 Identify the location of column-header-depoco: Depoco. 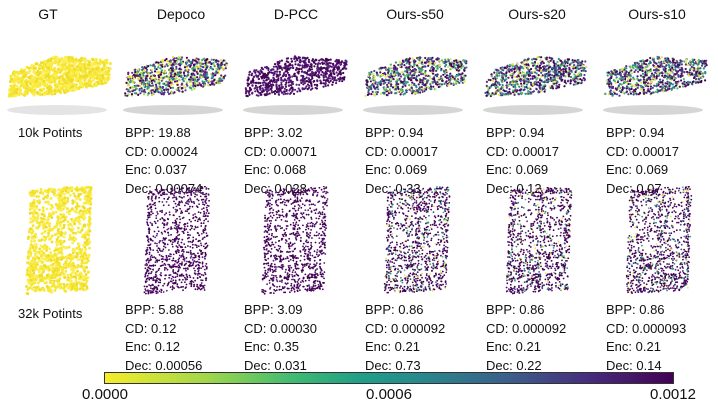
(181, 14).